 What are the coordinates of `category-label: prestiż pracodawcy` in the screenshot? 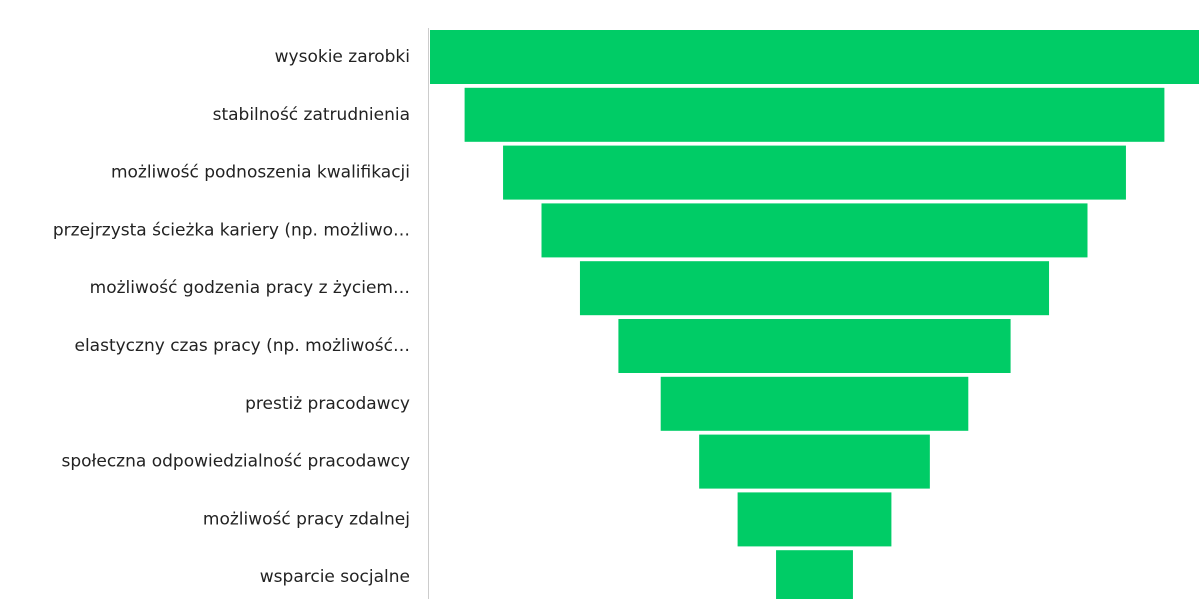 It's located at (327, 404).